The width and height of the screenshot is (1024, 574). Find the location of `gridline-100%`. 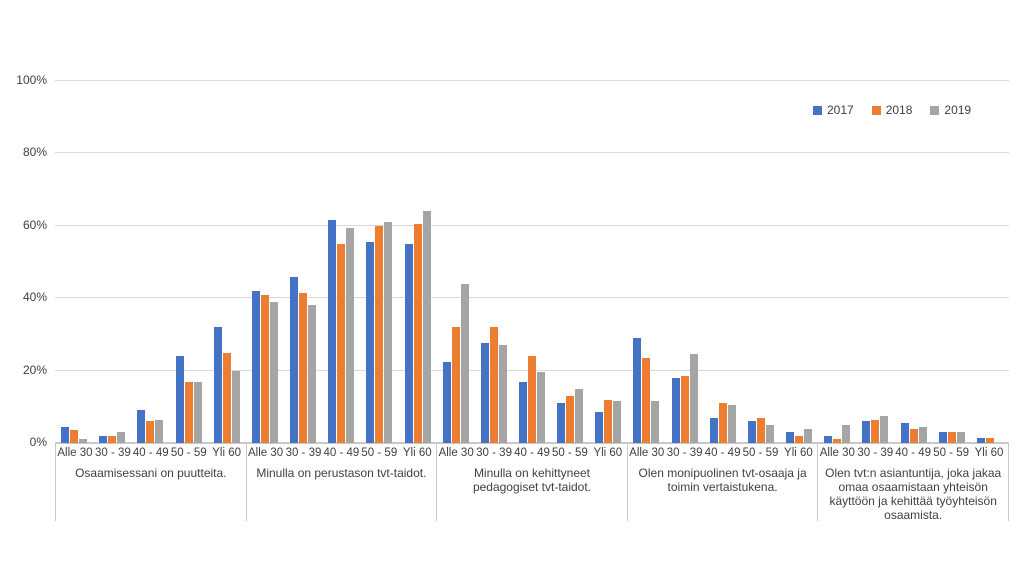

gridline-100% is located at coordinates (532, 80).